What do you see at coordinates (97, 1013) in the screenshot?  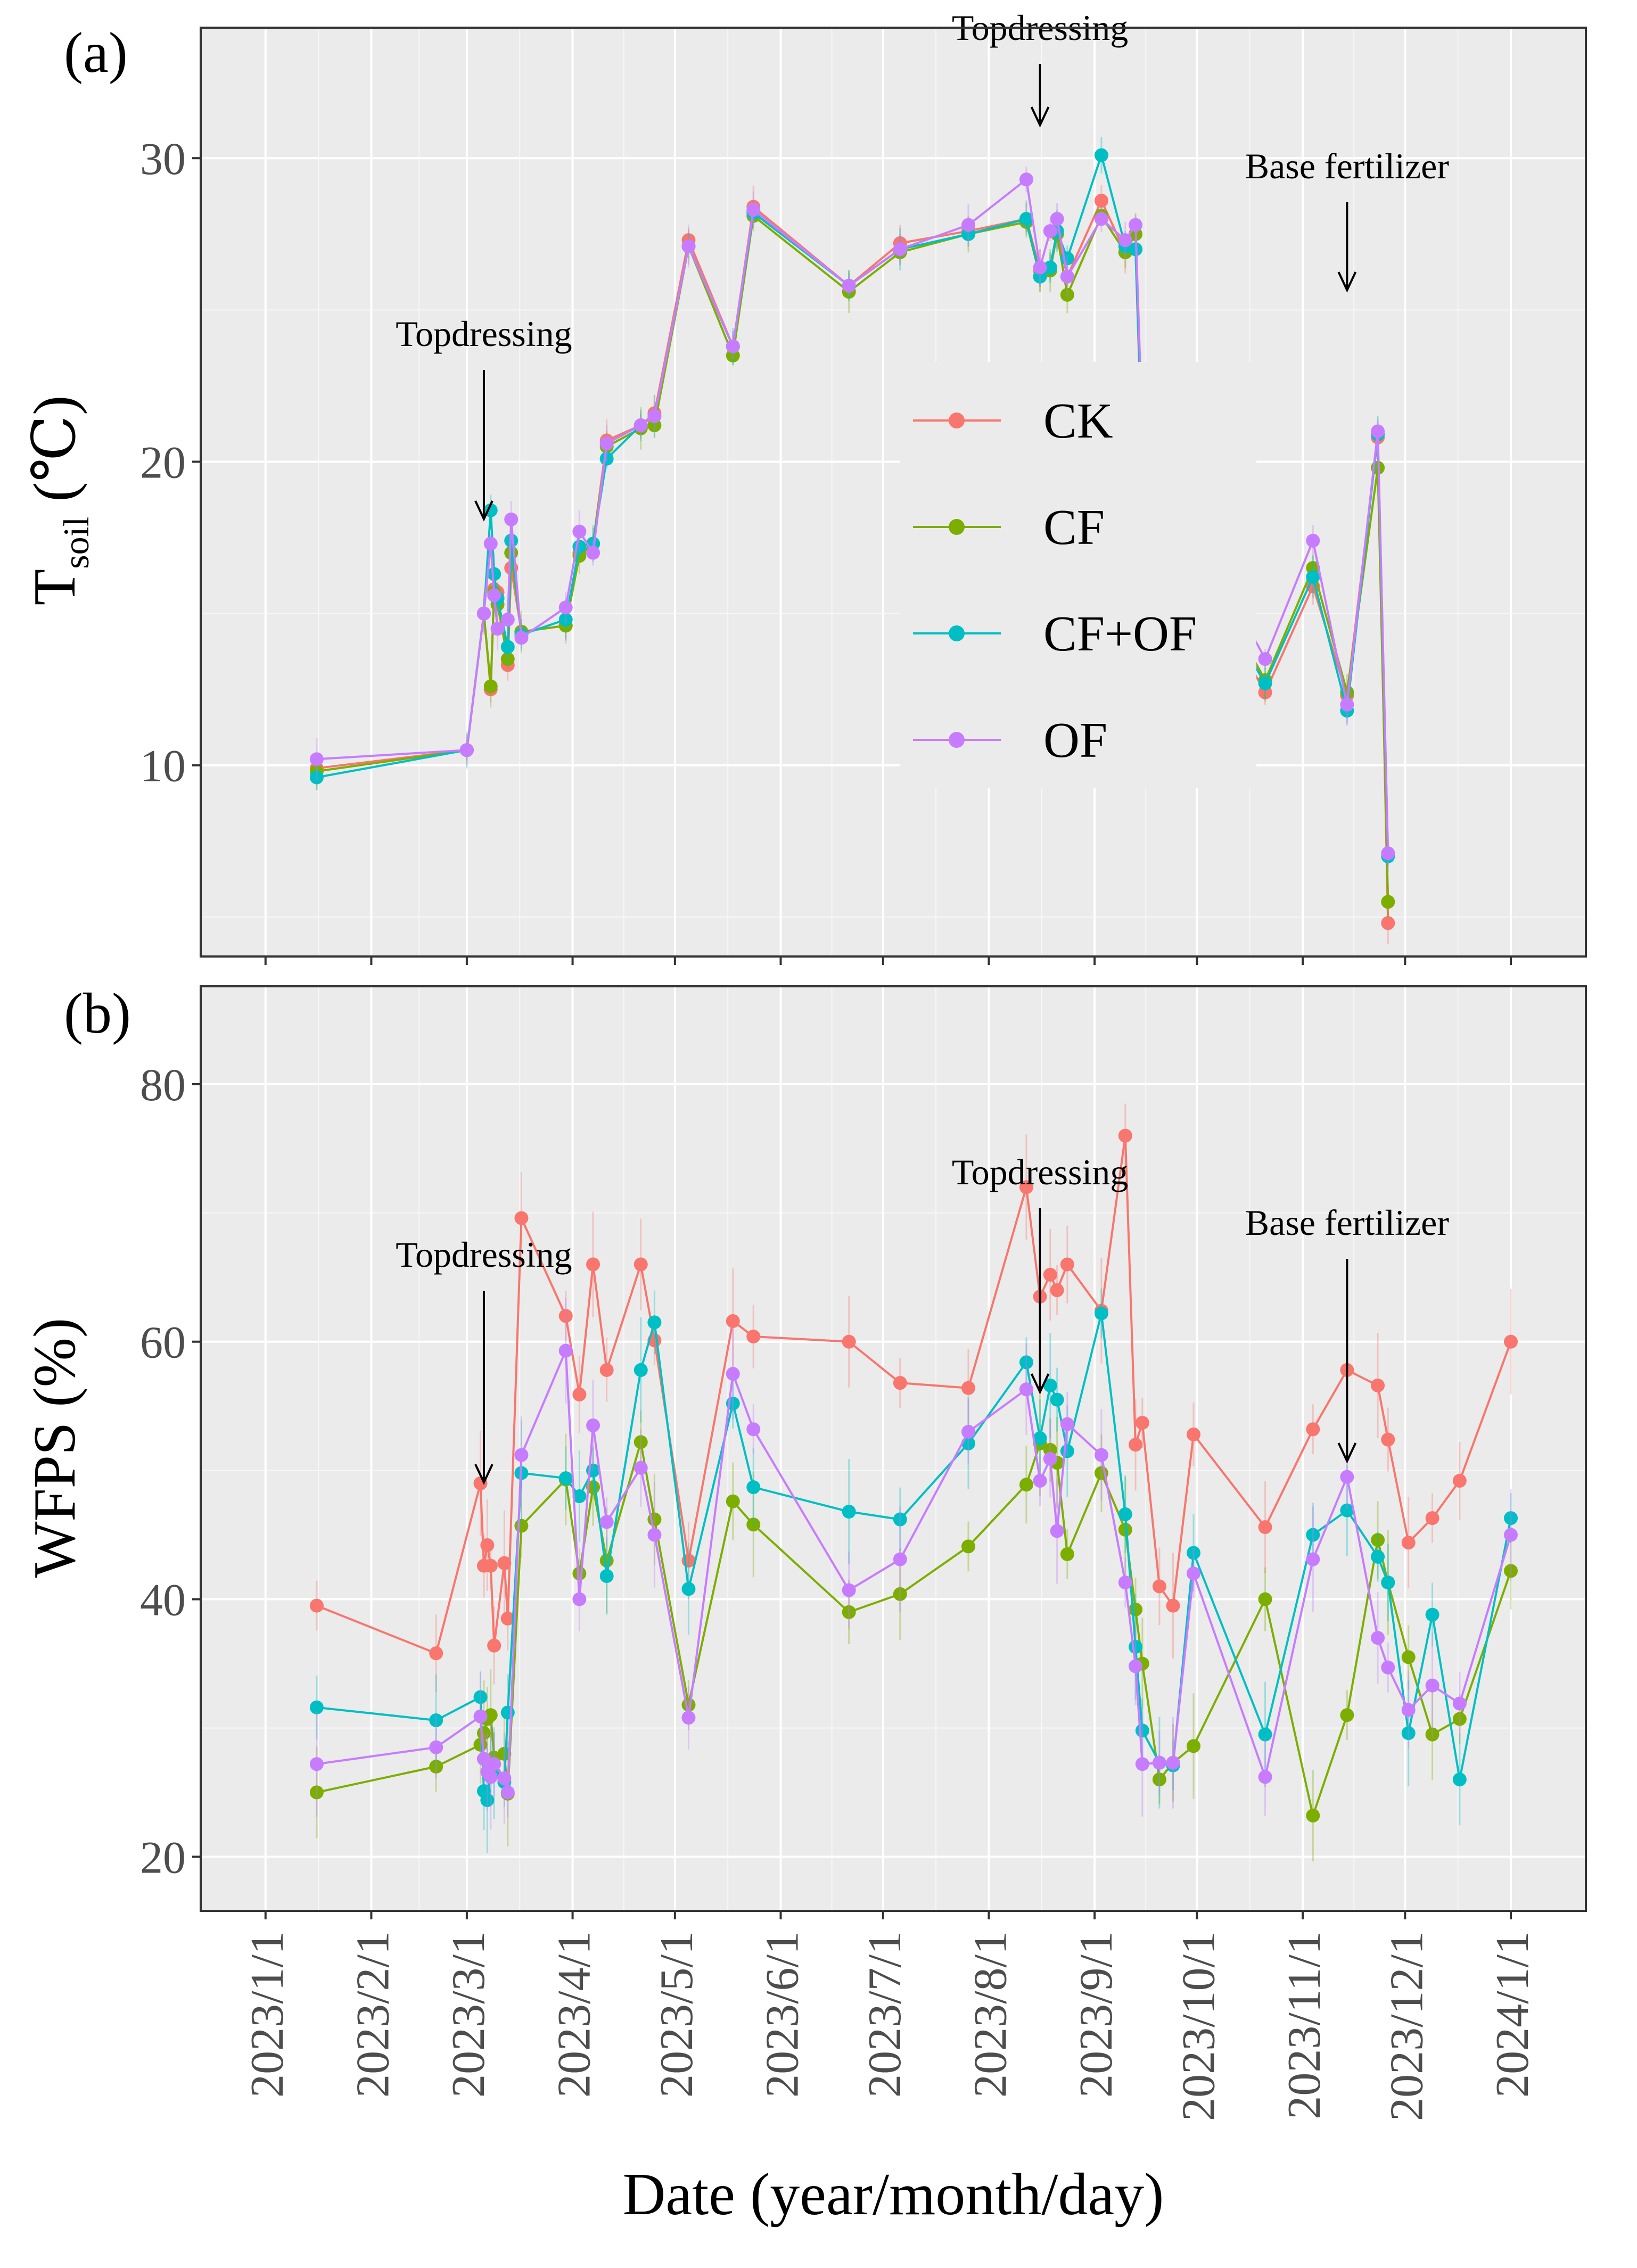 I see `panel-b-label: (b)` at bounding box center [97, 1013].